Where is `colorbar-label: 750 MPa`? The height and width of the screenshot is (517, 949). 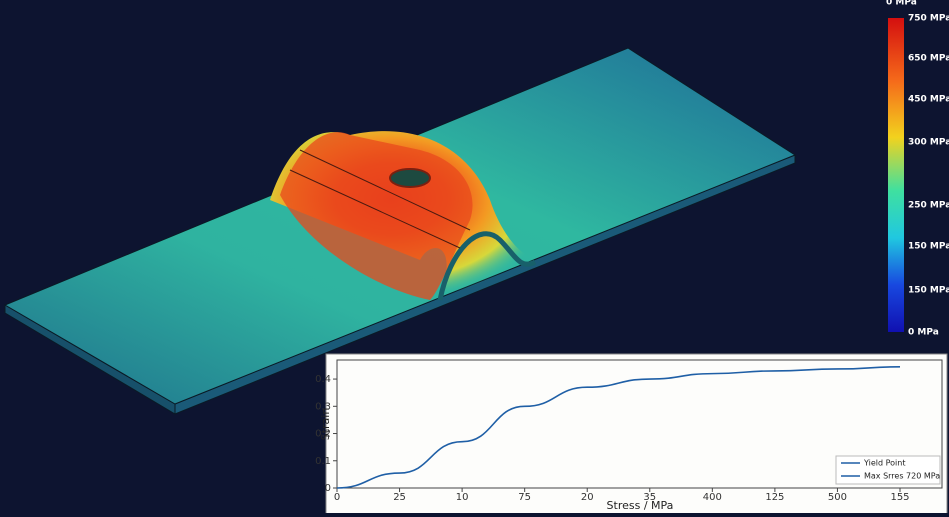
colorbar-label: 750 MPa is located at coordinates (928, 19).